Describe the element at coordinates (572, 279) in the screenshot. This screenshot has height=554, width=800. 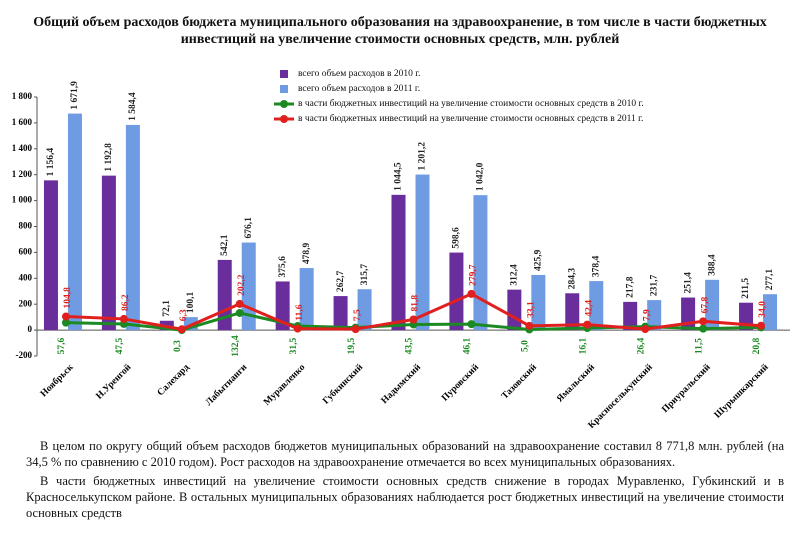
I see `value-label: 284,3` at that location.